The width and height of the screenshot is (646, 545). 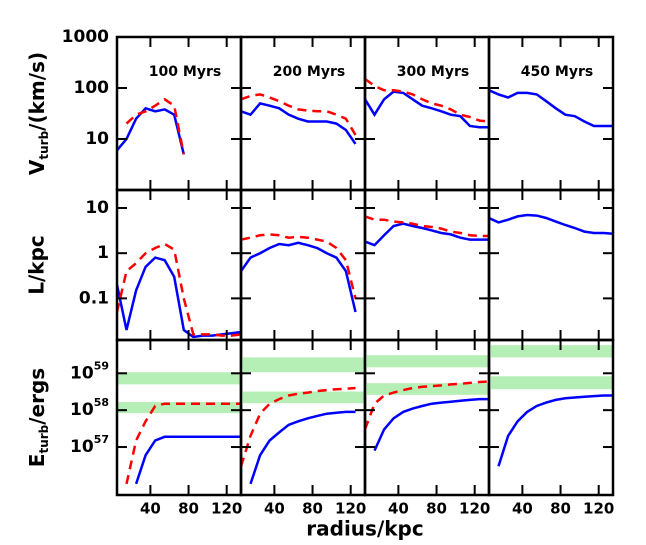 What do you see at coordinates (557, 72) in the screenshot?
I see `panel-title: 450 Myrs` at bounding box center [557, 72].